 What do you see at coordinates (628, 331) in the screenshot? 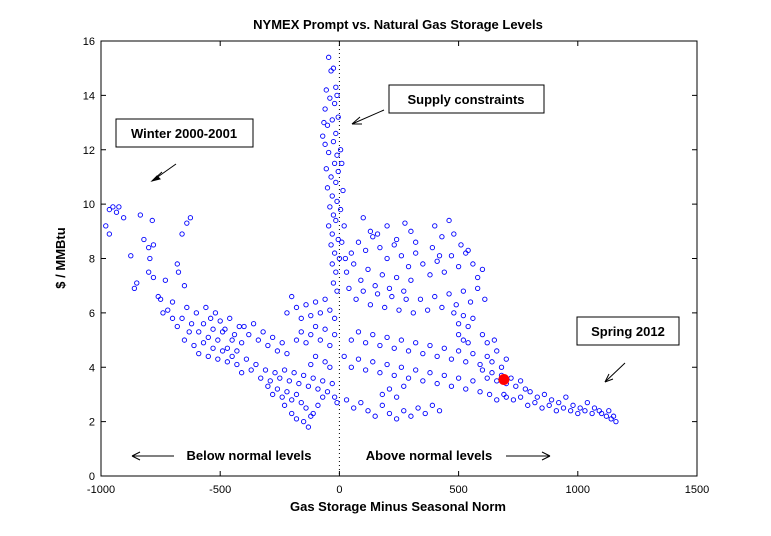
I see `annotation-spring-text: Spring 2012` at bounding box center [628, 331].